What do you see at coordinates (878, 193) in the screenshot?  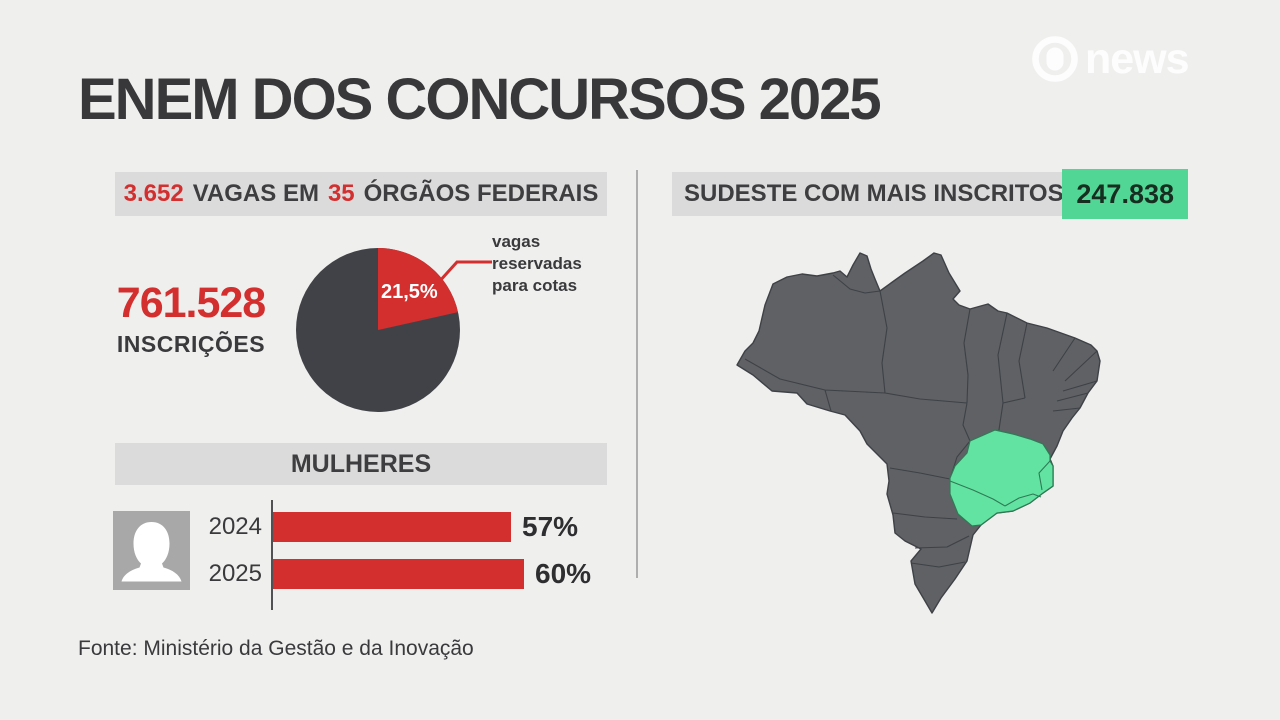 I see `sudeste-banner-text: SUDESTE COM MAIS INSCRITOS:` at bounding box center [878, 193].